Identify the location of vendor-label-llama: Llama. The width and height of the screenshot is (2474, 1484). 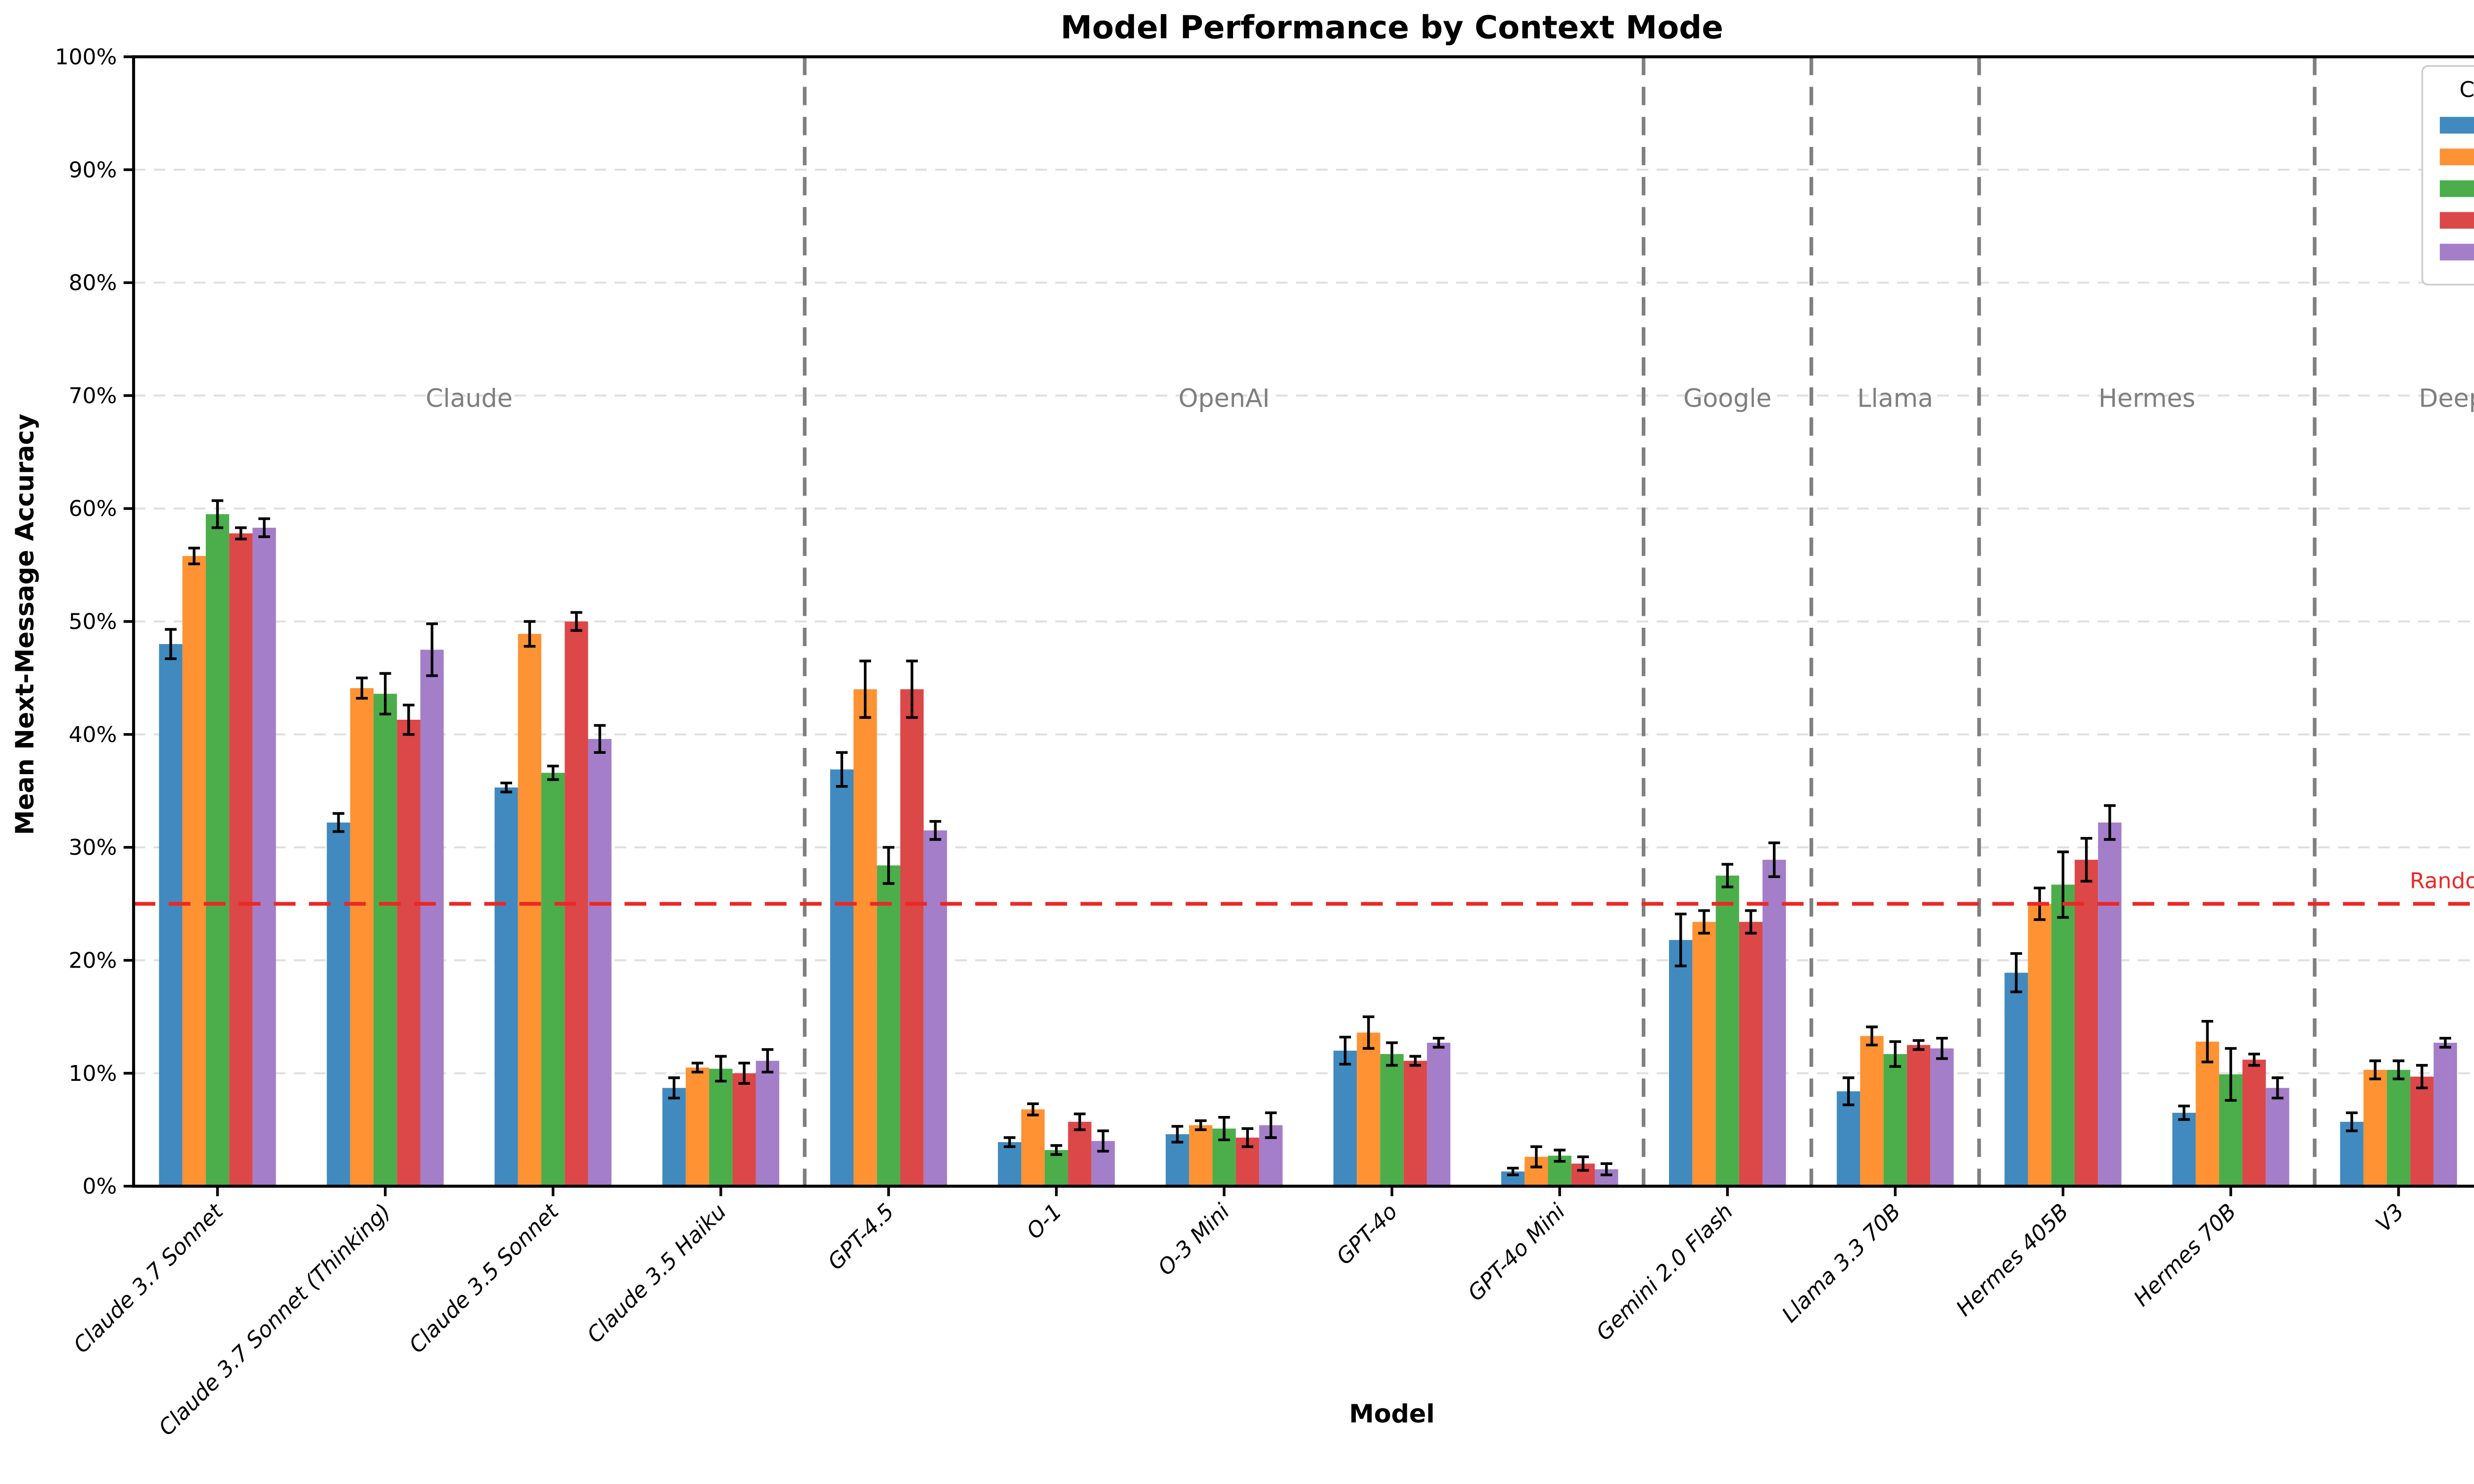
(1895, 398).